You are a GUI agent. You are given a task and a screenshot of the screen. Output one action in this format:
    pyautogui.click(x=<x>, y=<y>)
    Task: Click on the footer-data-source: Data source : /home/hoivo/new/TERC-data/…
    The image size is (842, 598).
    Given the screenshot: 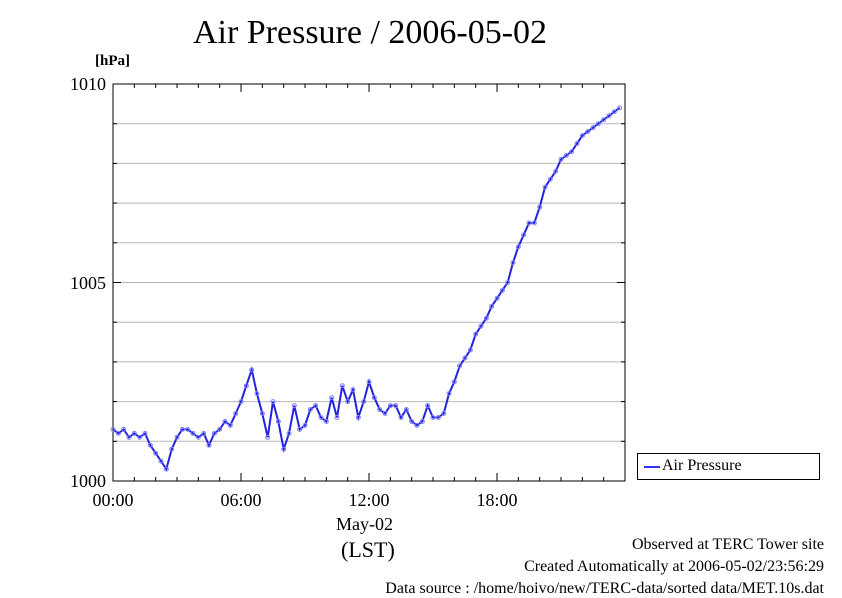 What is the action you would take?
    pyautogui.click(x=604, y=588)
    